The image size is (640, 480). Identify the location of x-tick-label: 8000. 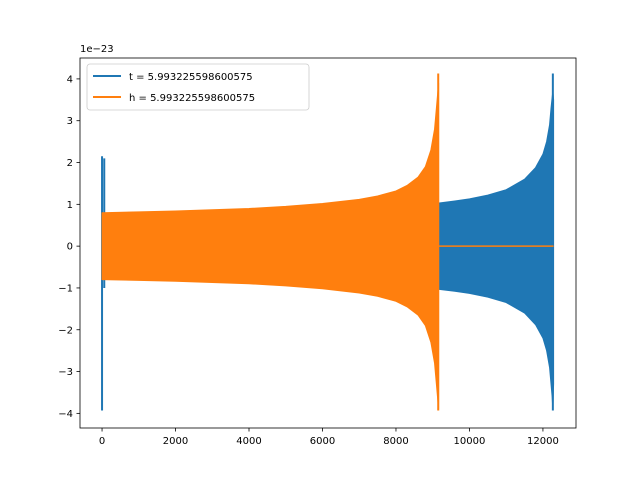
(395, 441).